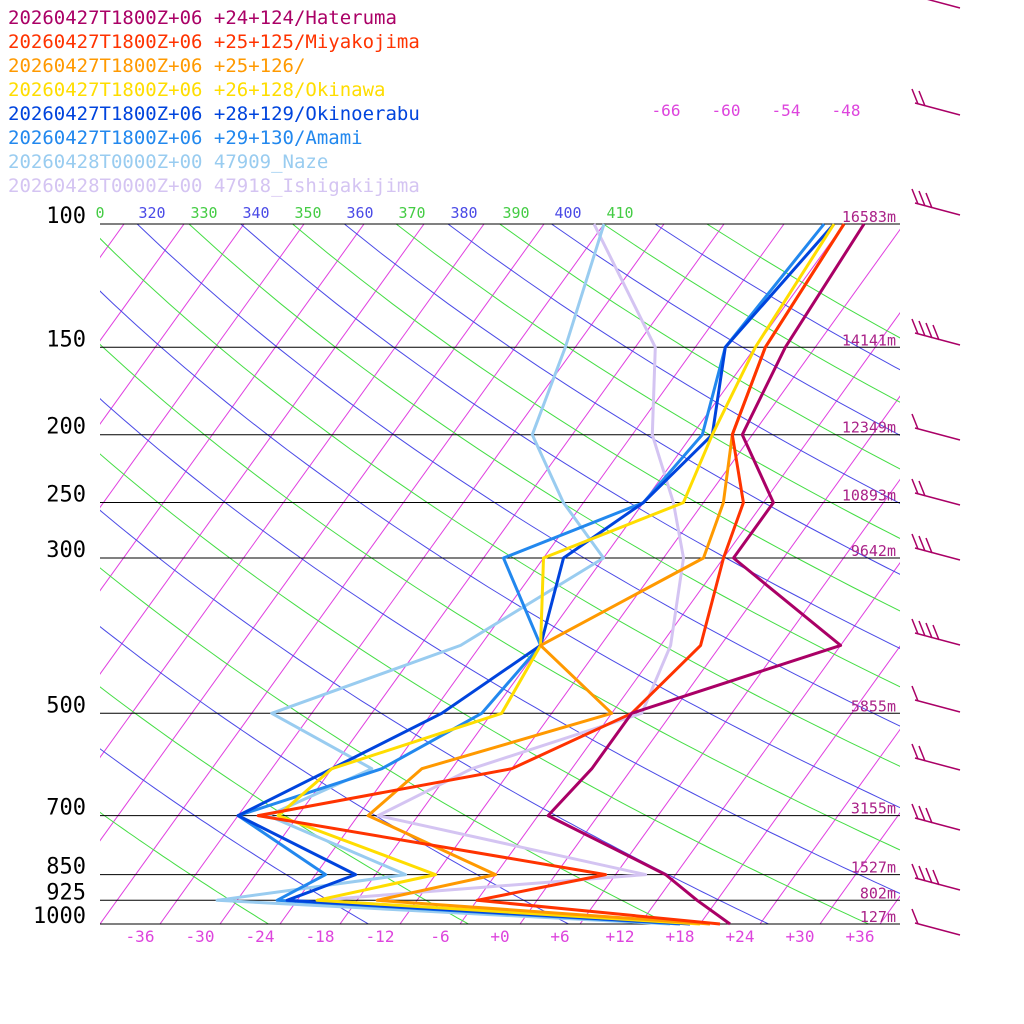 The image size is (1024, 1024). Describe the element at coordinates (666, 110) in the screenshot. I see `isotherm-top-label: -66` at that location.